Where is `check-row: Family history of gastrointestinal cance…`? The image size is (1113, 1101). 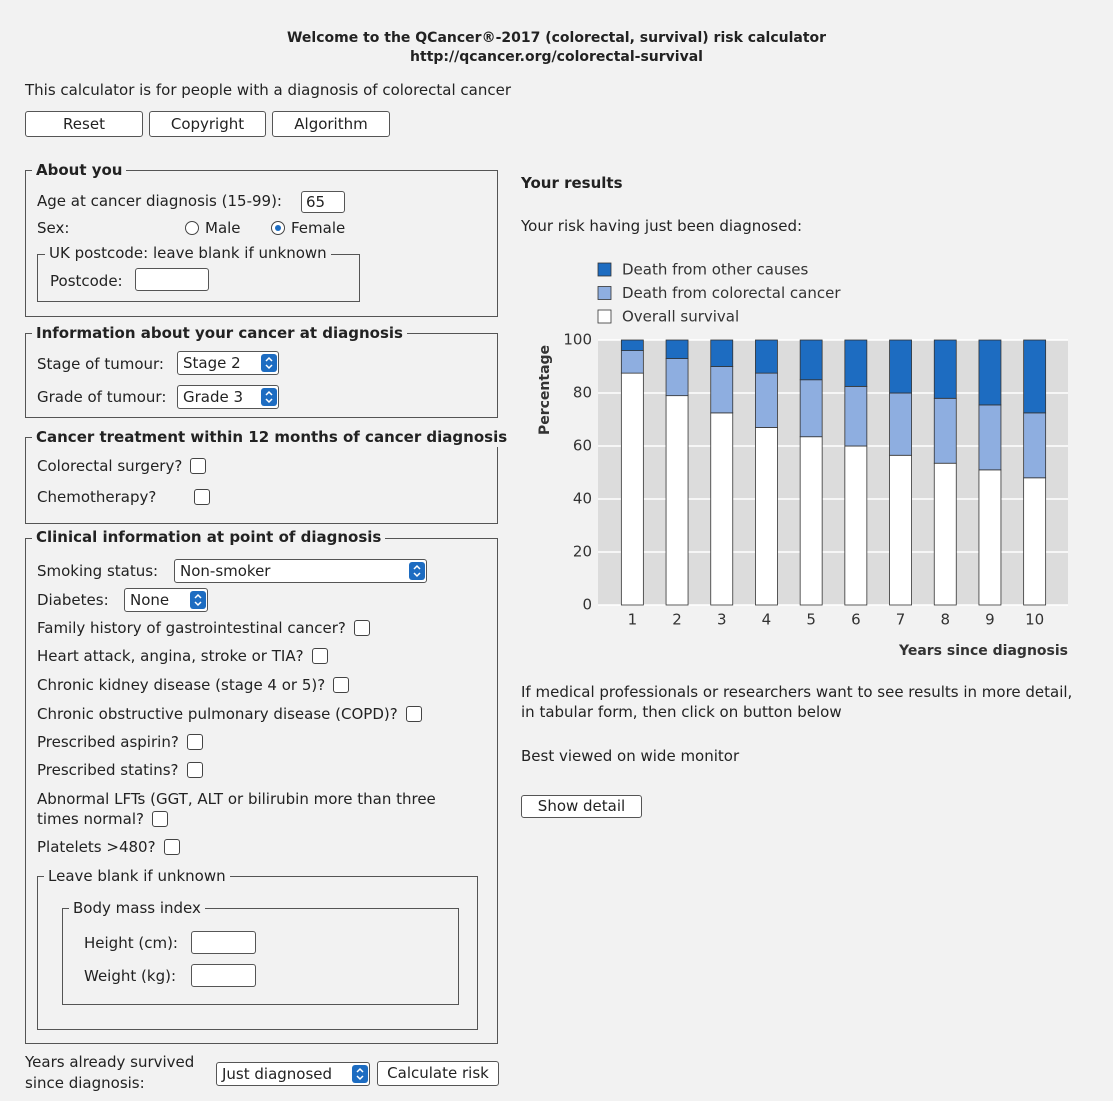
check-row: Family history of gastrointestinal cance… is located at coordinates (203, 628).